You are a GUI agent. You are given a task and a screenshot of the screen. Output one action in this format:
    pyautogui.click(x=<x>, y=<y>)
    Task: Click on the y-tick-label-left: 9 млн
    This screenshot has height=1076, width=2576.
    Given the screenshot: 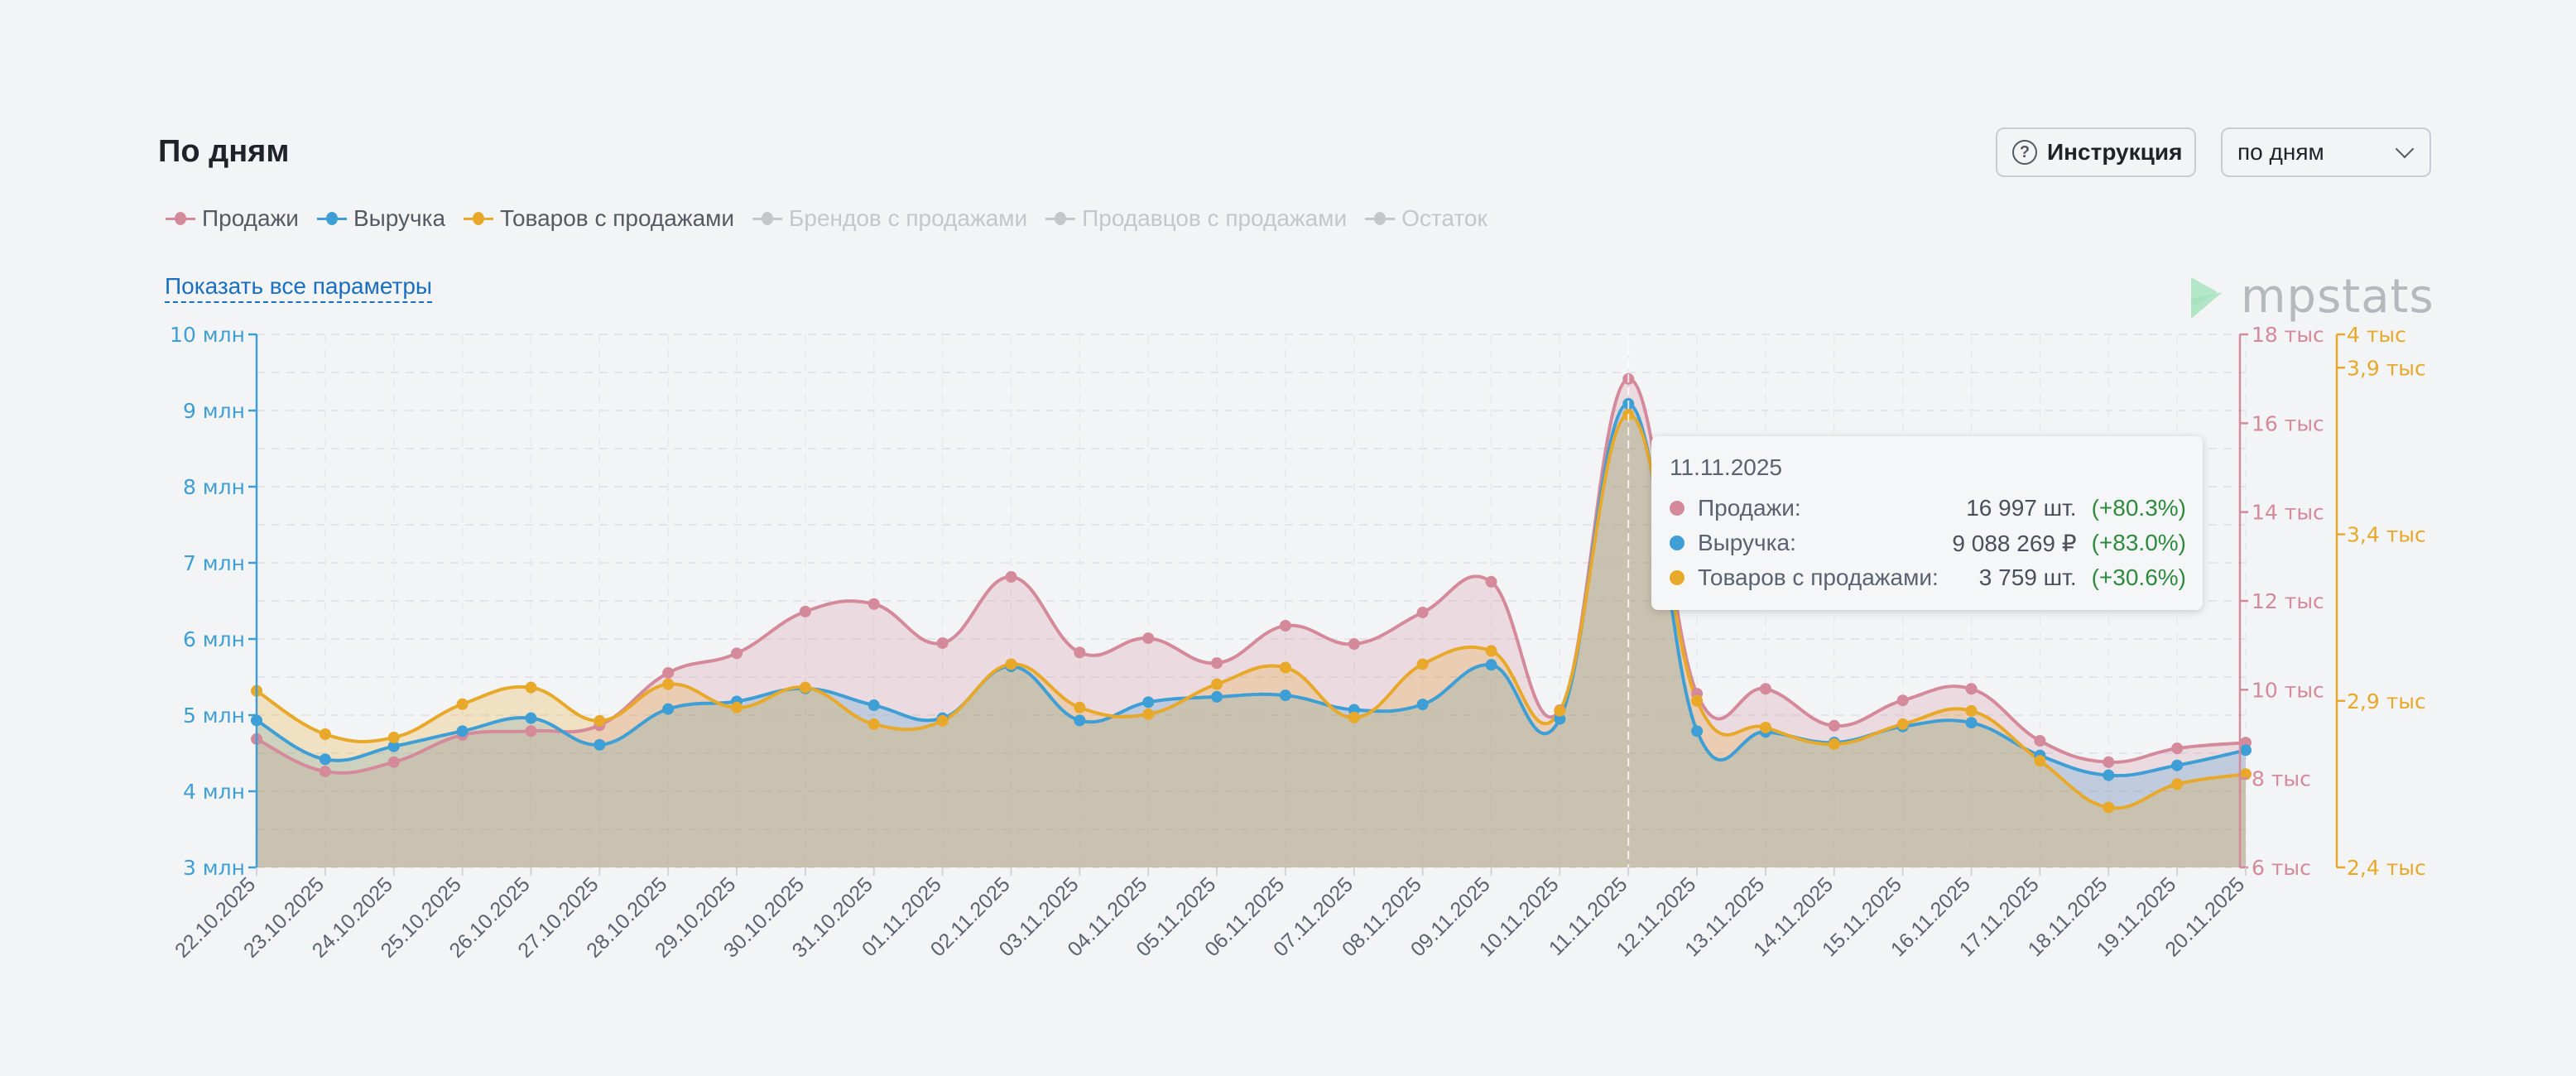 What is the action you would take?
    pyautogui.click(x=214, y=411)
    